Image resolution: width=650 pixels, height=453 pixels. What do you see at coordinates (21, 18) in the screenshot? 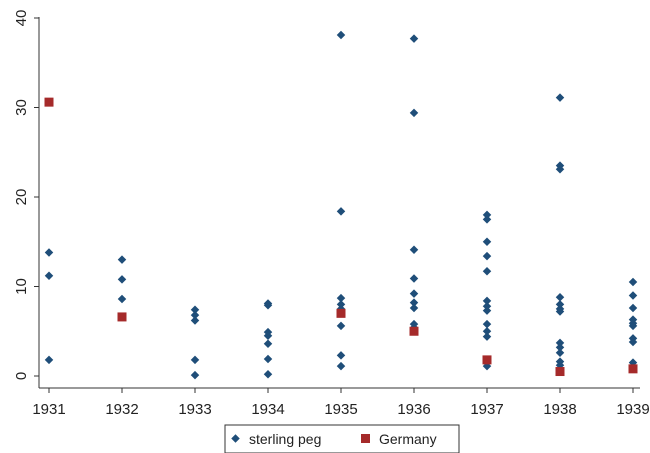
I see `y-tick-label: 40` at bounding box center [21, 18].